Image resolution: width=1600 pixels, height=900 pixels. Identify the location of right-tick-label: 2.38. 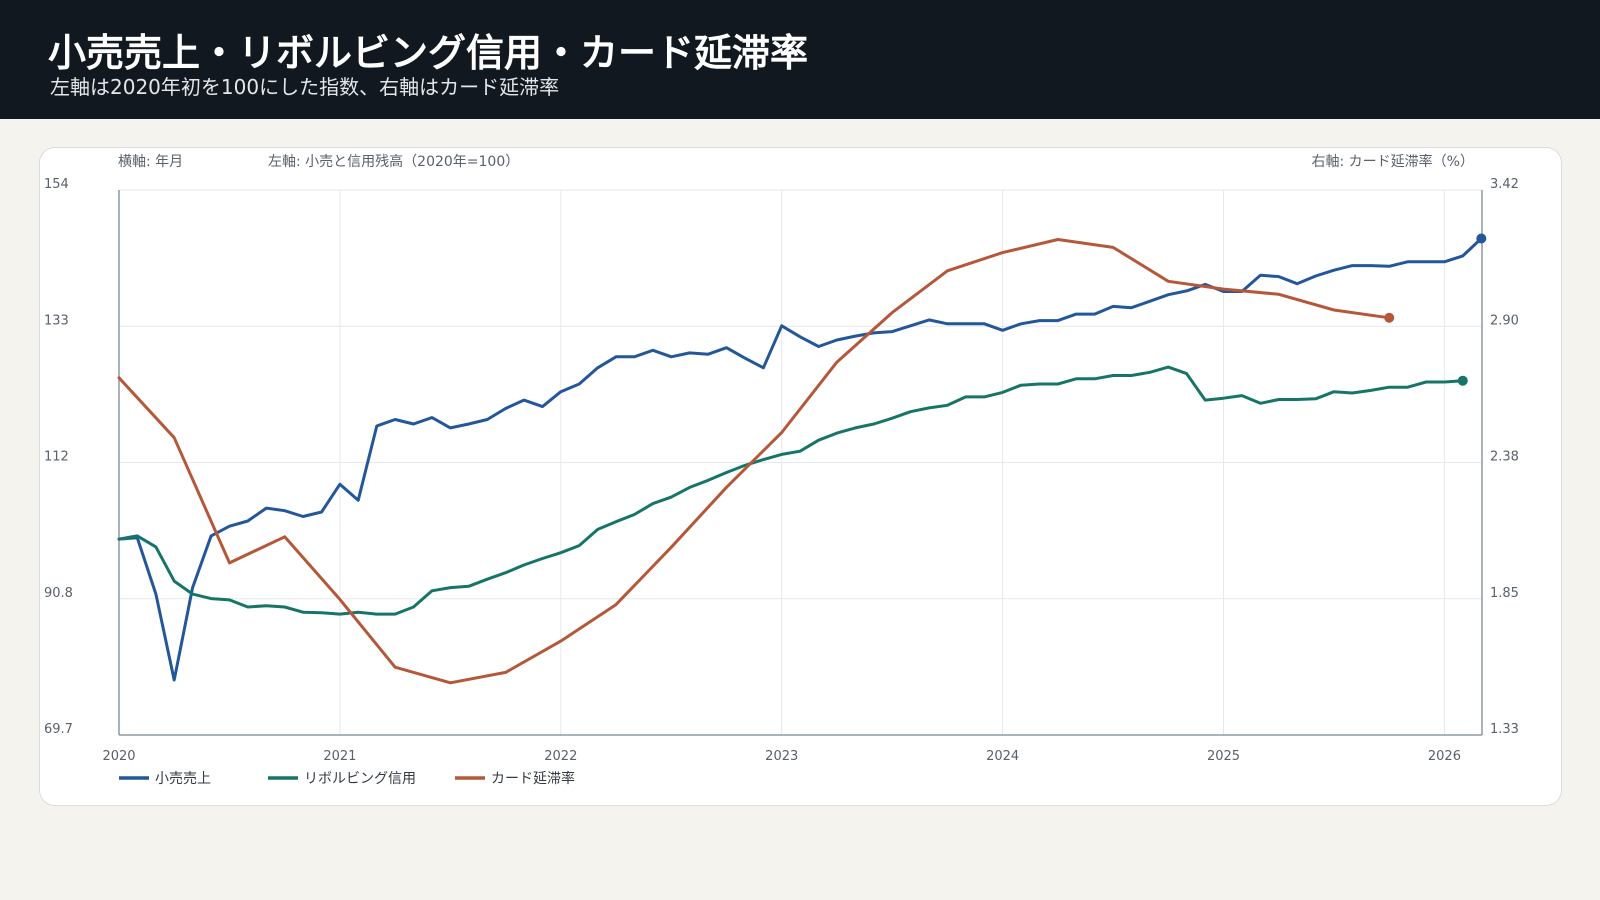
(1504, 457).